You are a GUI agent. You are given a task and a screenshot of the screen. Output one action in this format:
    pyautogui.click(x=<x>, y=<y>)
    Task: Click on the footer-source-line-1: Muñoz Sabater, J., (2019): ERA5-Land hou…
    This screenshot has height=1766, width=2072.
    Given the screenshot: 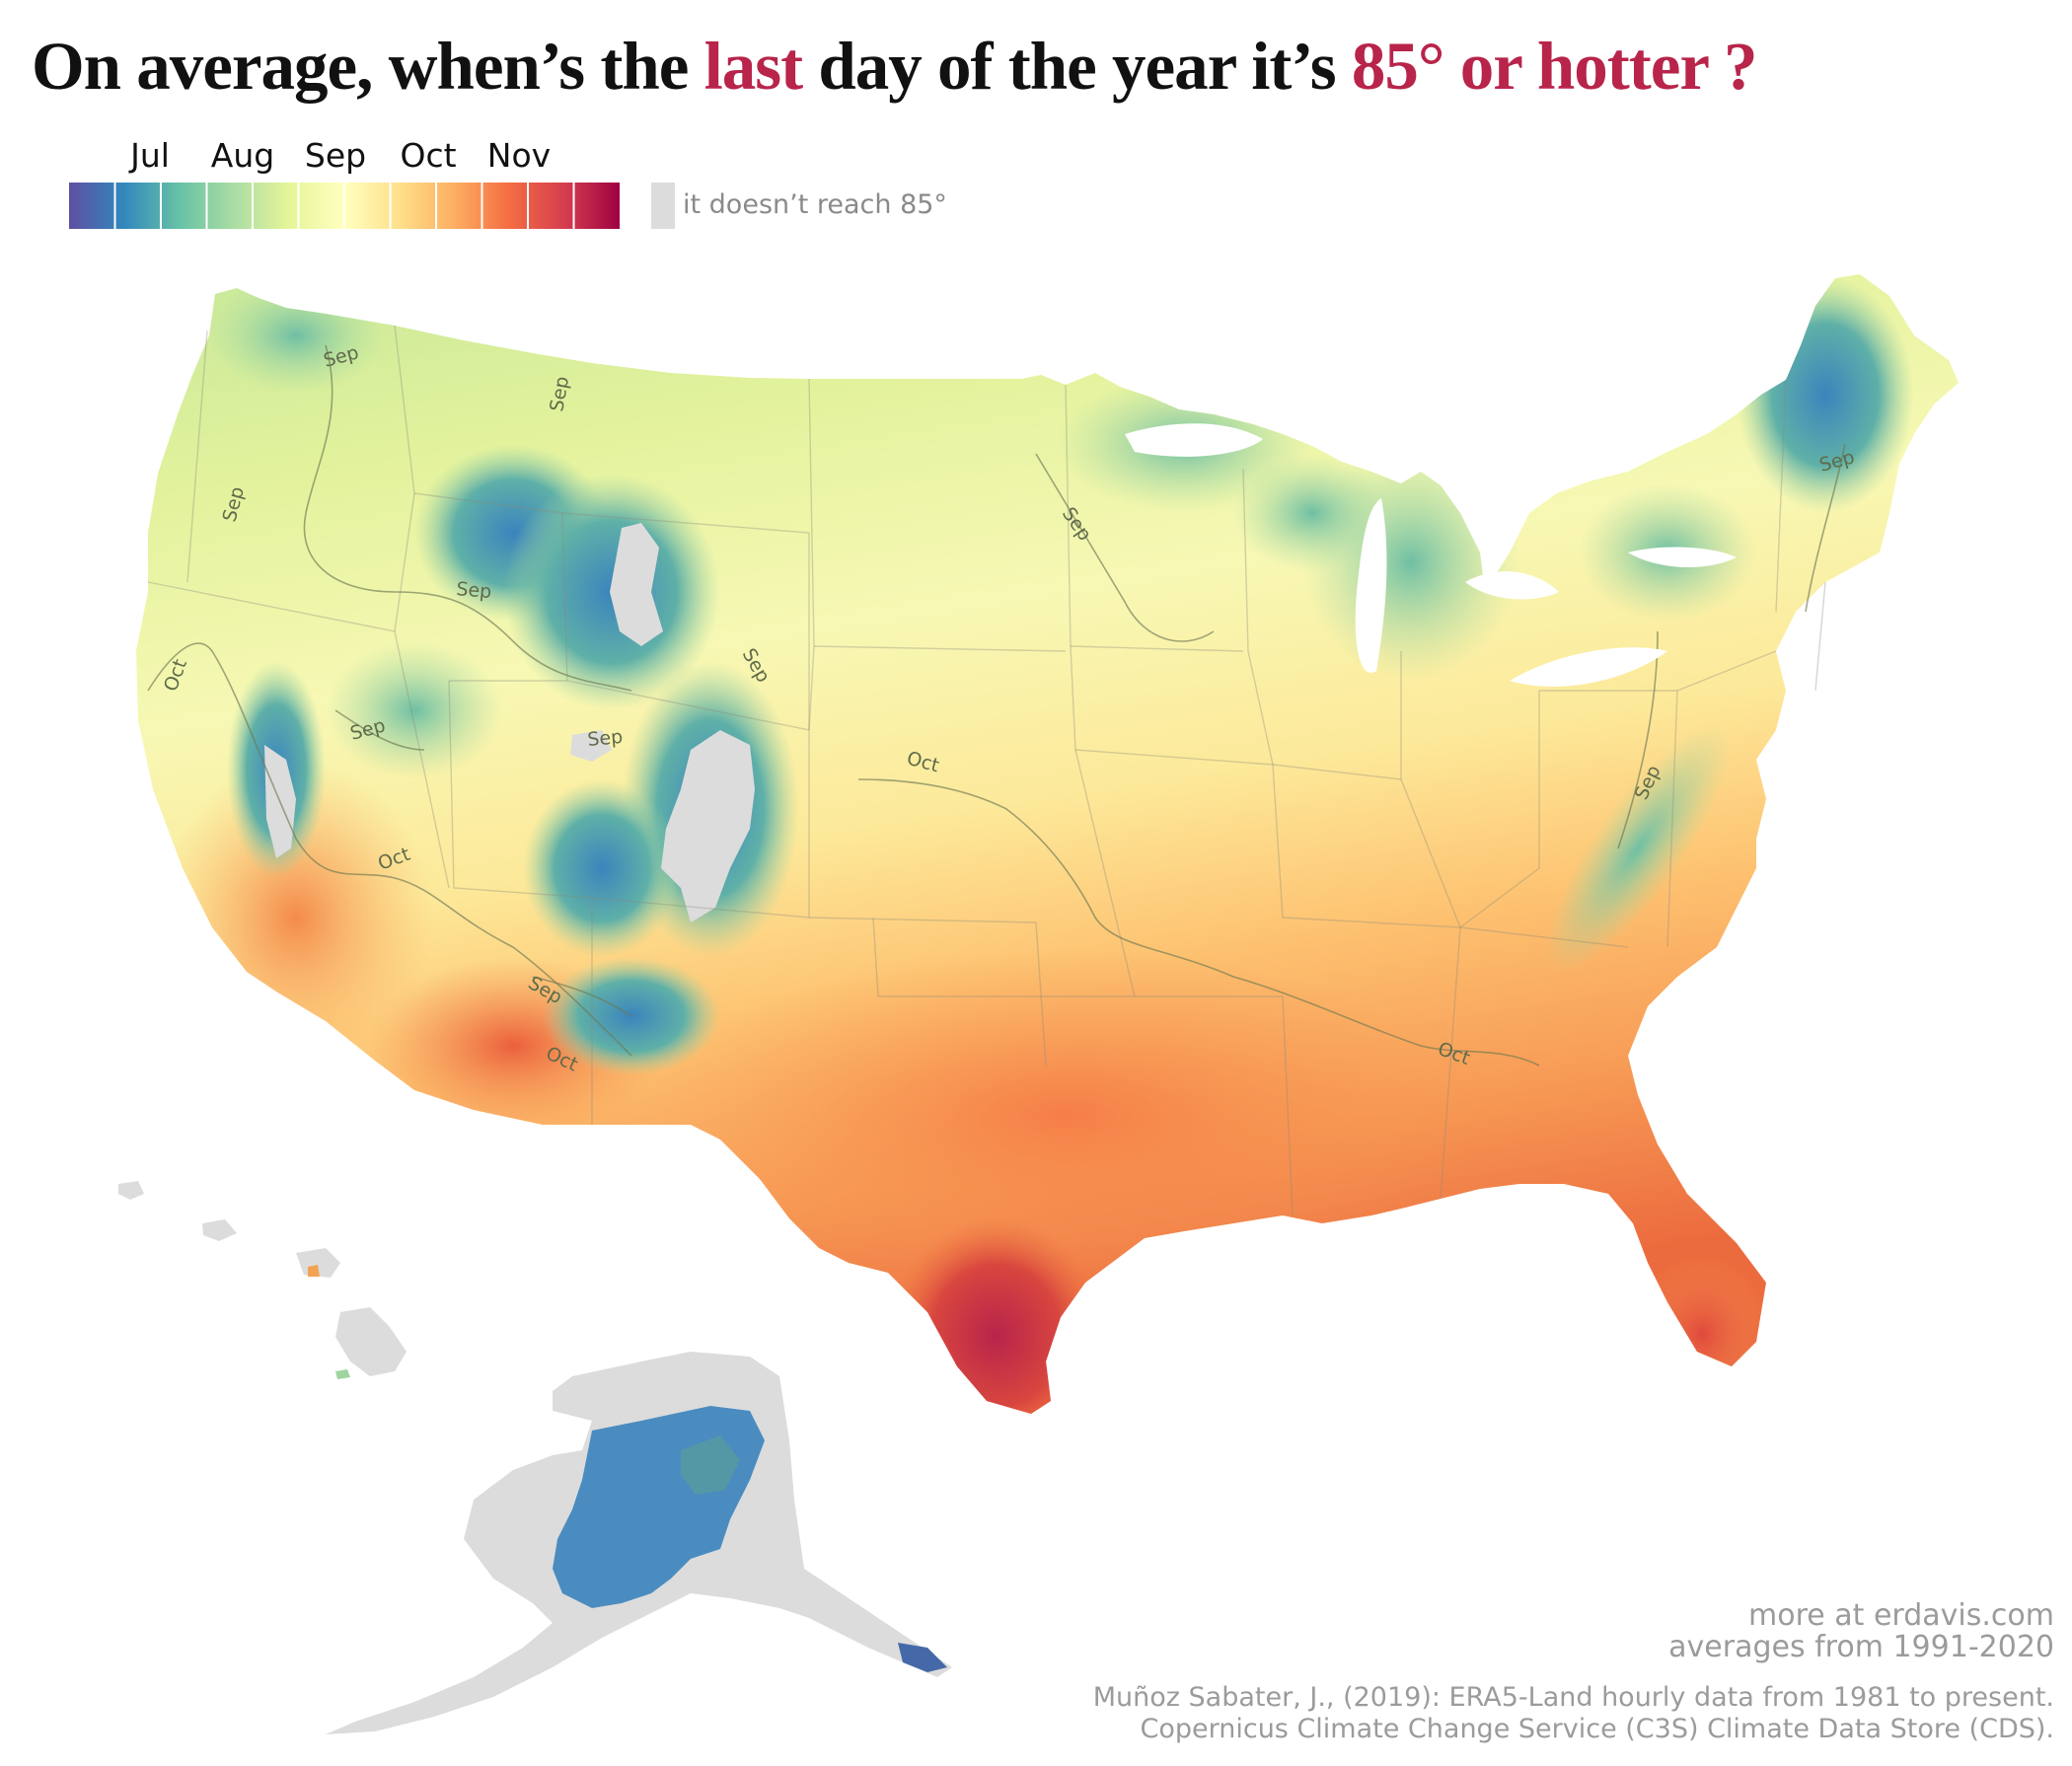 What is the action you would take?
    pyautogui.click(x=1573, y=1698)
    